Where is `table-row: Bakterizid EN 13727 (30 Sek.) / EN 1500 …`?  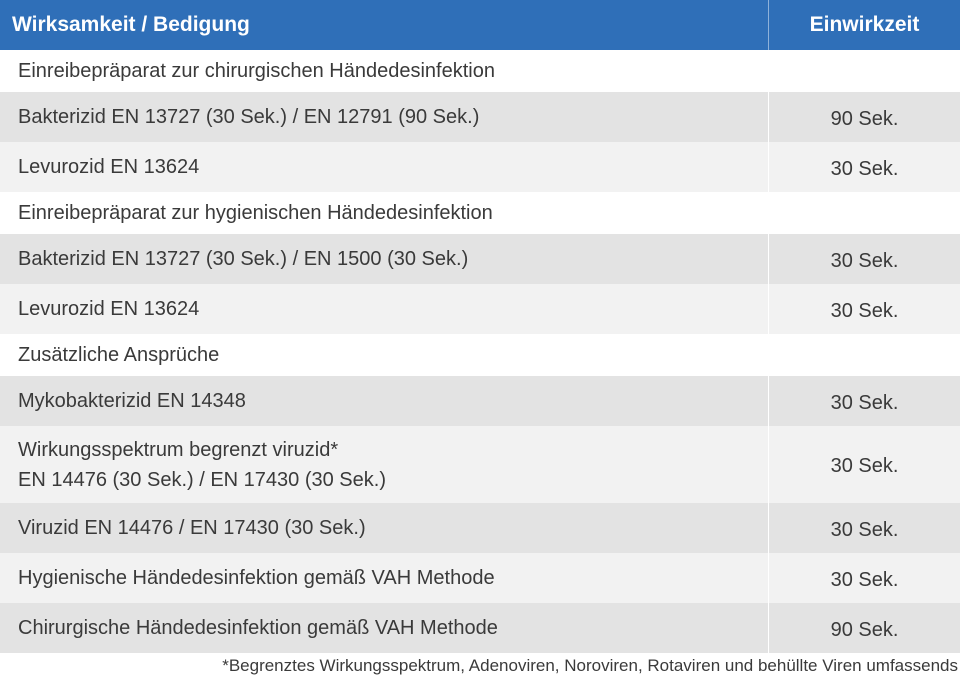
table-row: Bakterizid EN 13727 (30 Sek.) / EN 1500 … is located at coordinates (480, 259).